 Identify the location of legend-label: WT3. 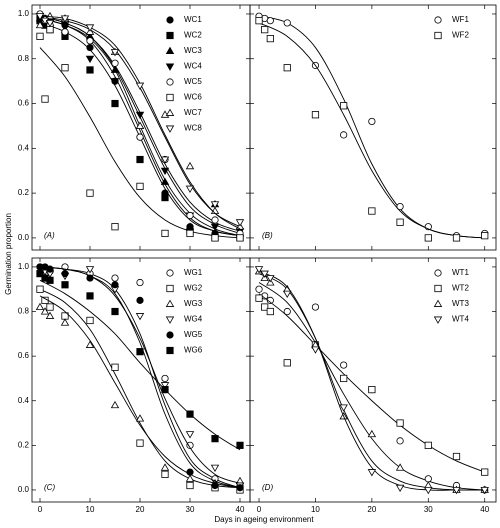
(460, 303).